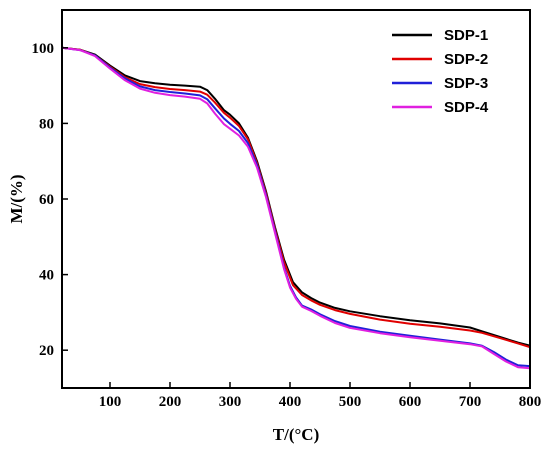 The height and width of the screenshot is (451, 550). I want to click on y-tick-label: 40, so click(46, 276).